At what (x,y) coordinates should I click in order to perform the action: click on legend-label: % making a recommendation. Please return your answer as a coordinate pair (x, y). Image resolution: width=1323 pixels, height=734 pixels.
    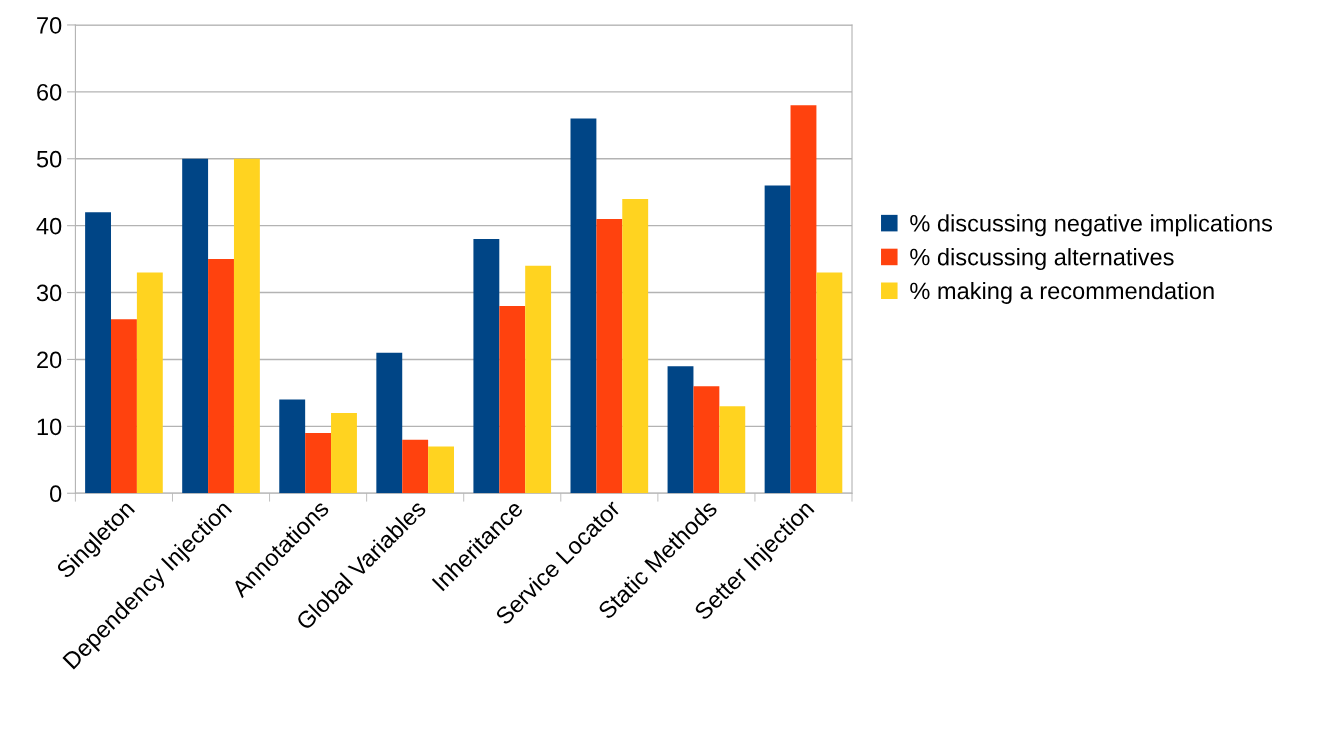
    Looking at the image, I should click on (1062, 292).